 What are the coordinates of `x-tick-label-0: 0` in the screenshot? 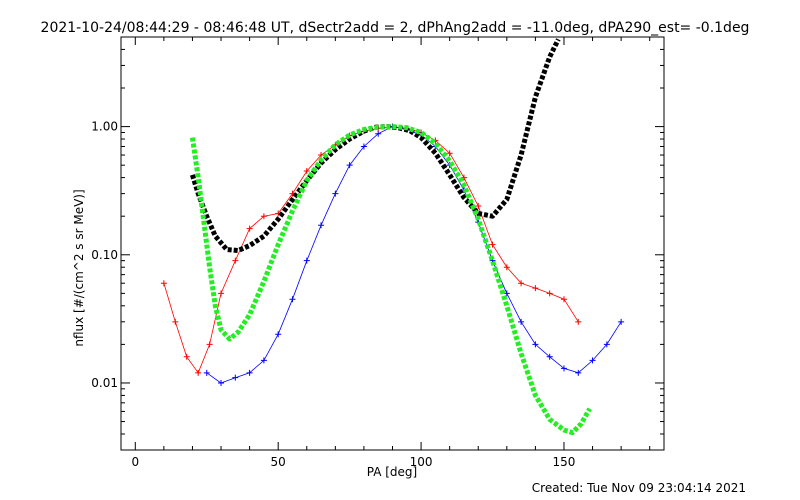 It's located at (135, 462).